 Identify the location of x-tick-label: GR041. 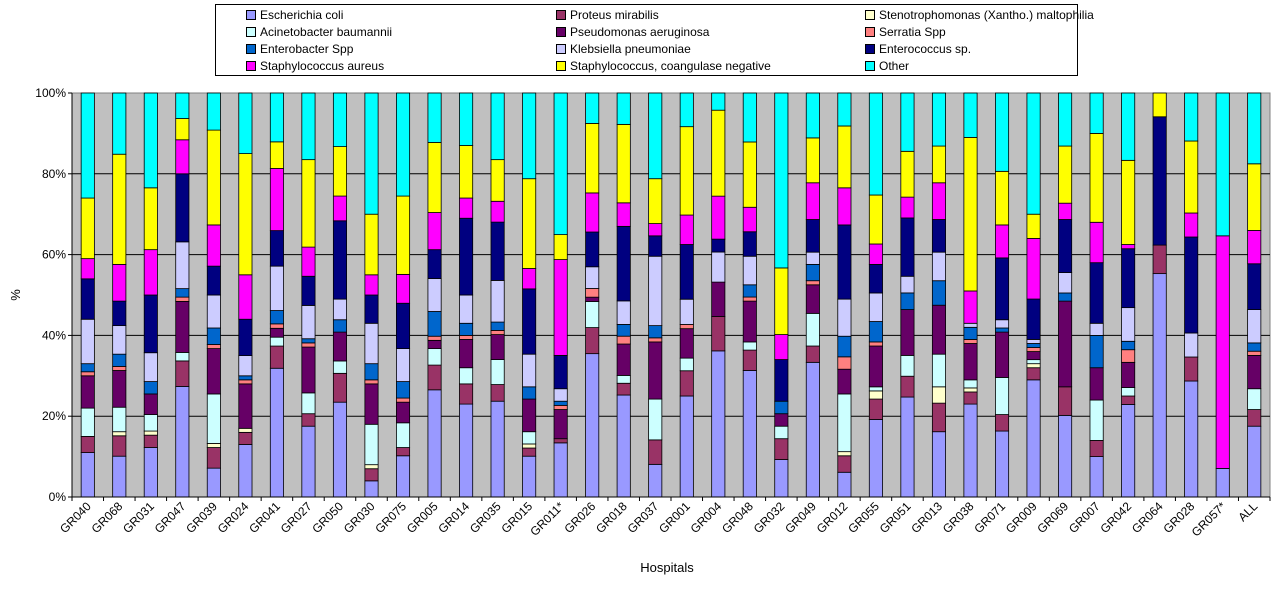
(264, 517).